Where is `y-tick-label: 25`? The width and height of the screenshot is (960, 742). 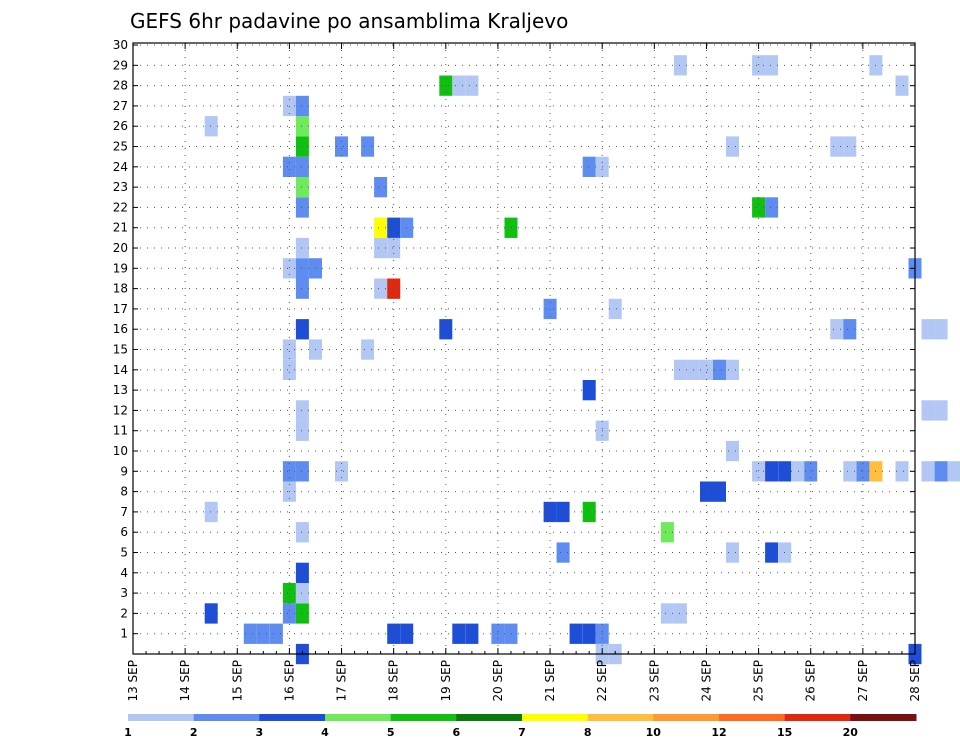
y-tick-label: 25 is located at coordinates (120, 147).